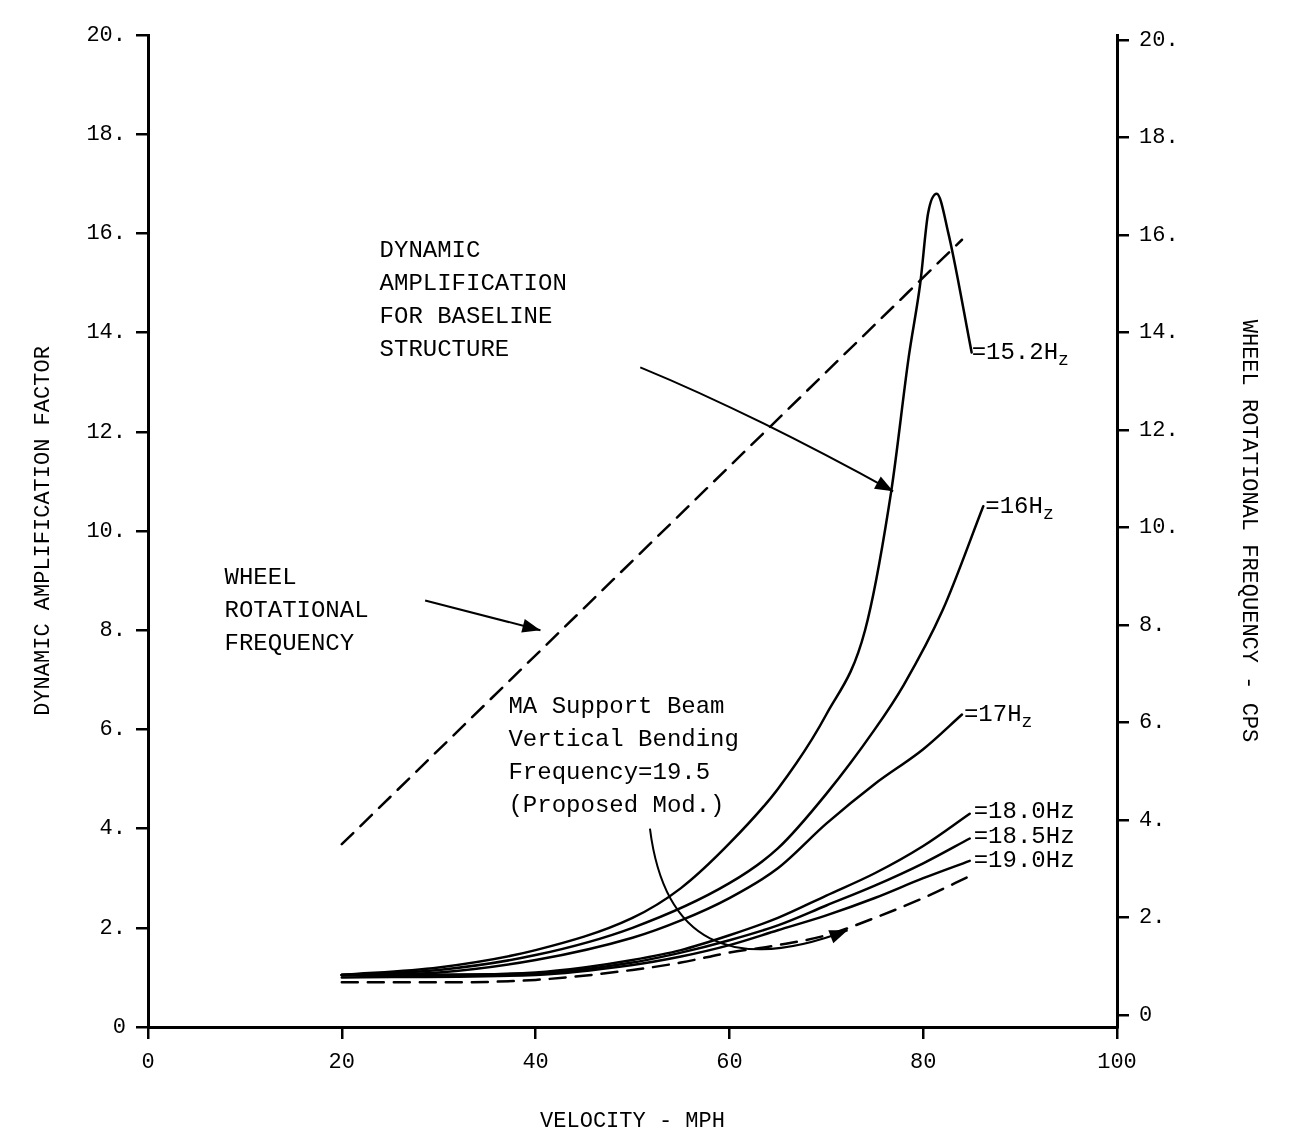 This screenshot has width=1292, height=1144. I want to click on y2-tick-label: 8., so click(1152, 625).